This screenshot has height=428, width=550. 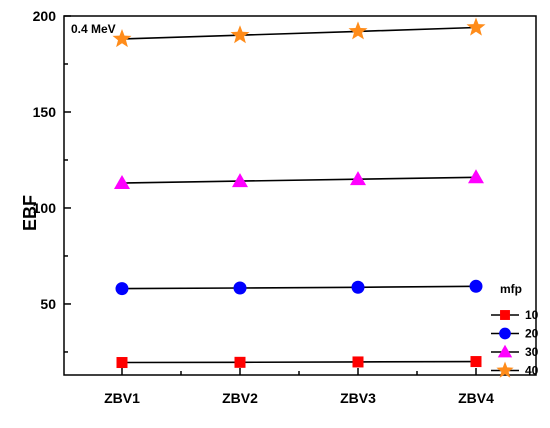 I want to click on y-tick-label: 200, so click(x=45, y=16).